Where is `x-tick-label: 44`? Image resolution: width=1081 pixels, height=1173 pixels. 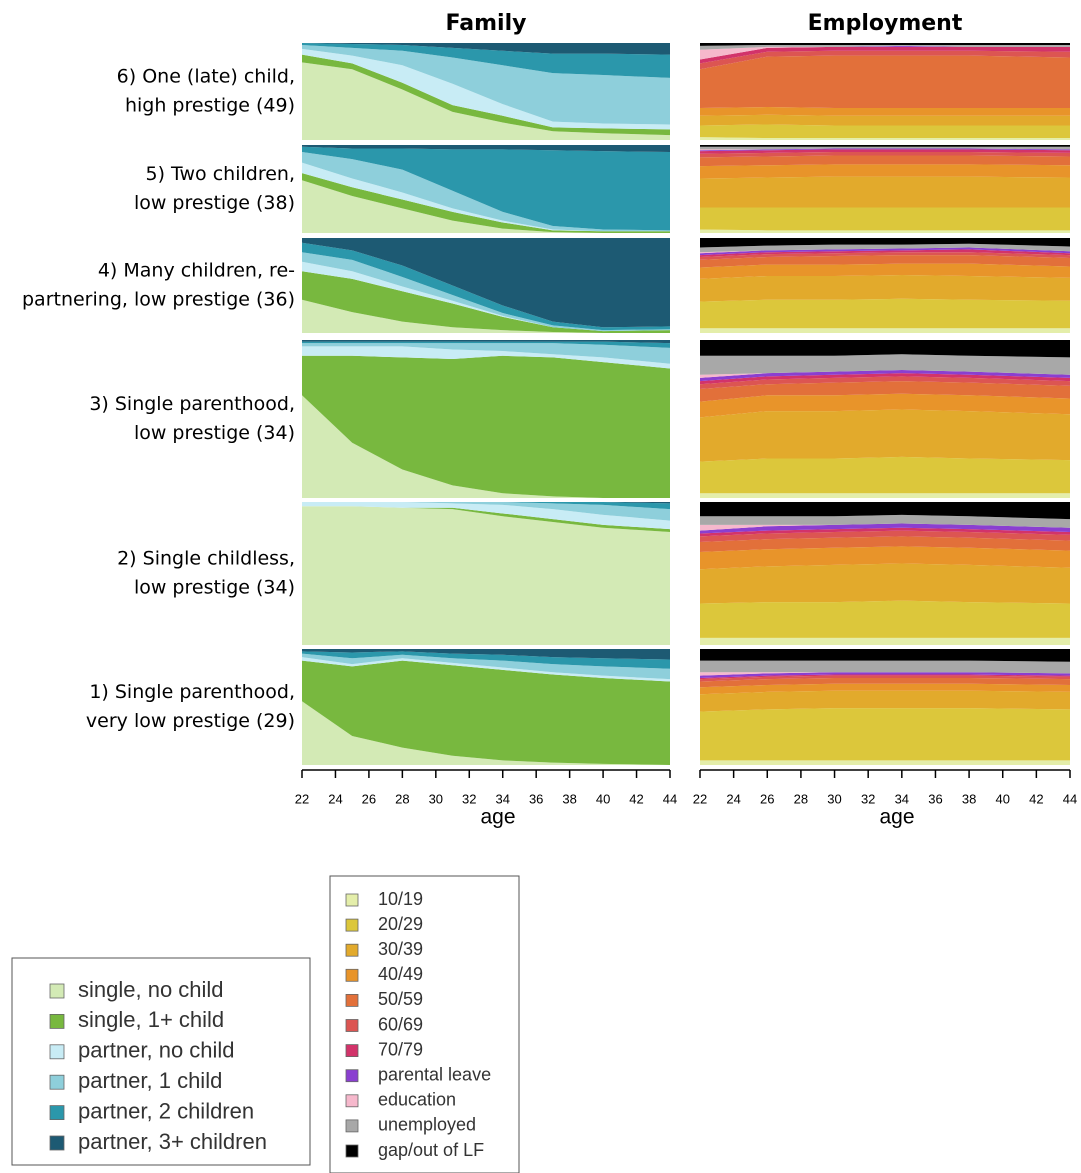 x-tick-label: 44 is located at coordinates (1070, 798).